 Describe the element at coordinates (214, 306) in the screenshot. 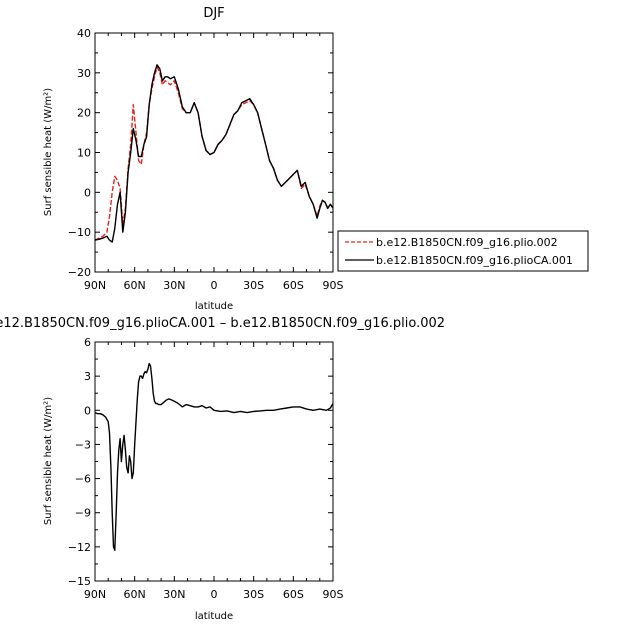

I see `top-x-axis-label: latitude` at that location.